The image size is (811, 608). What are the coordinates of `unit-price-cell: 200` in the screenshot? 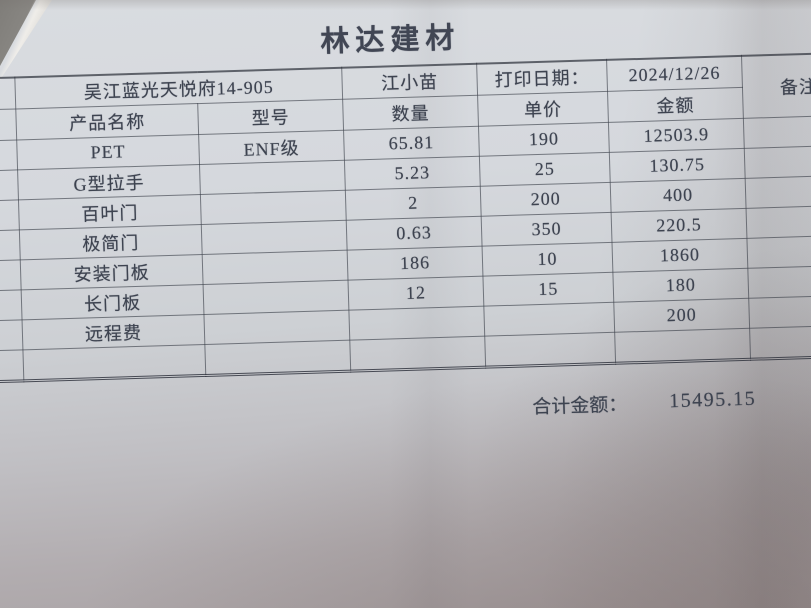 It's located at (546, 199).